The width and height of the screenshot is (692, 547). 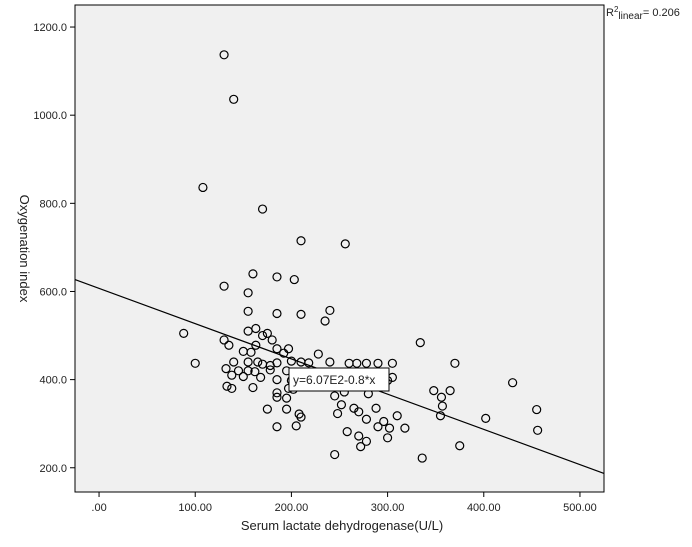 What do you see at coordinates (53, 292) in the screenshot?
I see `y-tick-label: 600.0` at bounding box center [53, 292].